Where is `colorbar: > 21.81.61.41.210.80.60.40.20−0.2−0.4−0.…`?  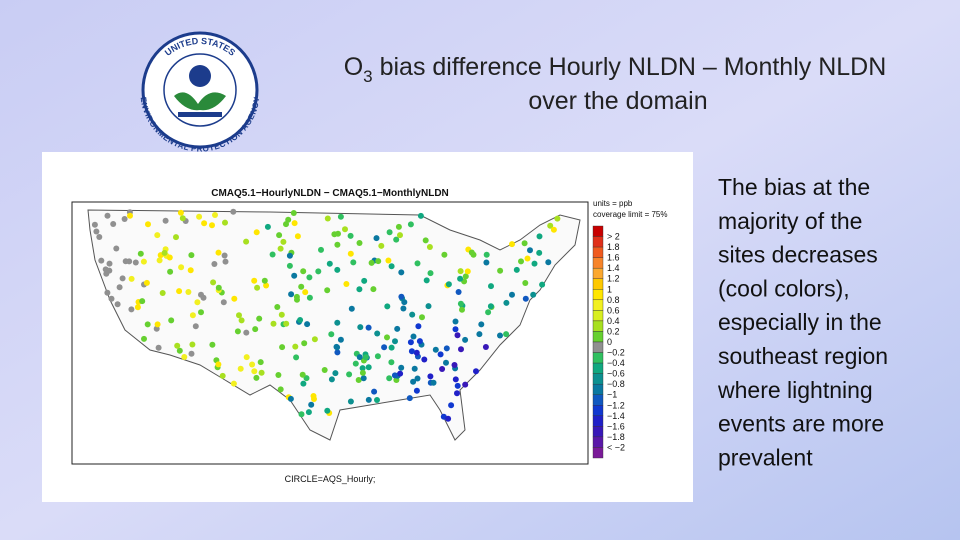
colorbar: > 21.81.61.41.210.80.60.40.20−0.2−0.4−0.… is located at coordinates (608, 342).